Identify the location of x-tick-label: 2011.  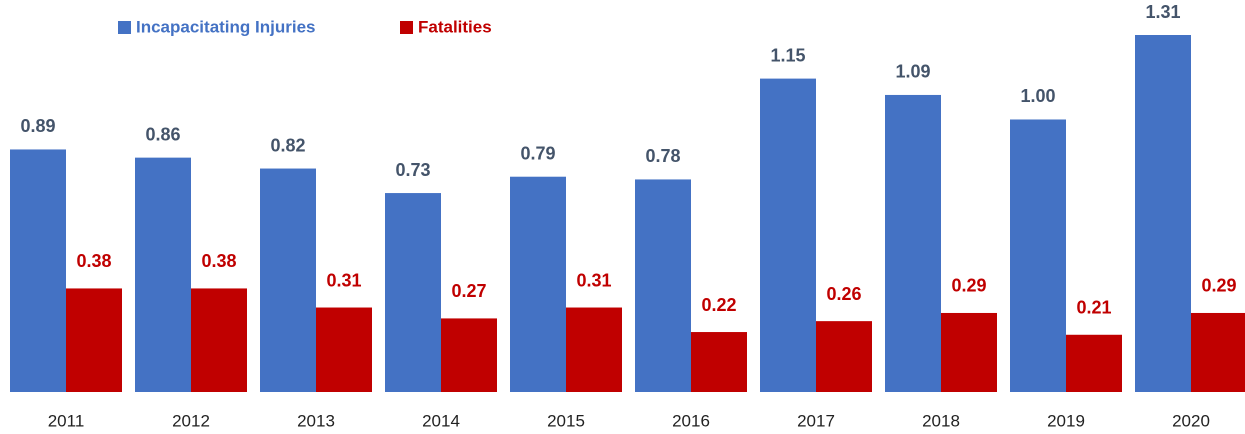
(66, 420).